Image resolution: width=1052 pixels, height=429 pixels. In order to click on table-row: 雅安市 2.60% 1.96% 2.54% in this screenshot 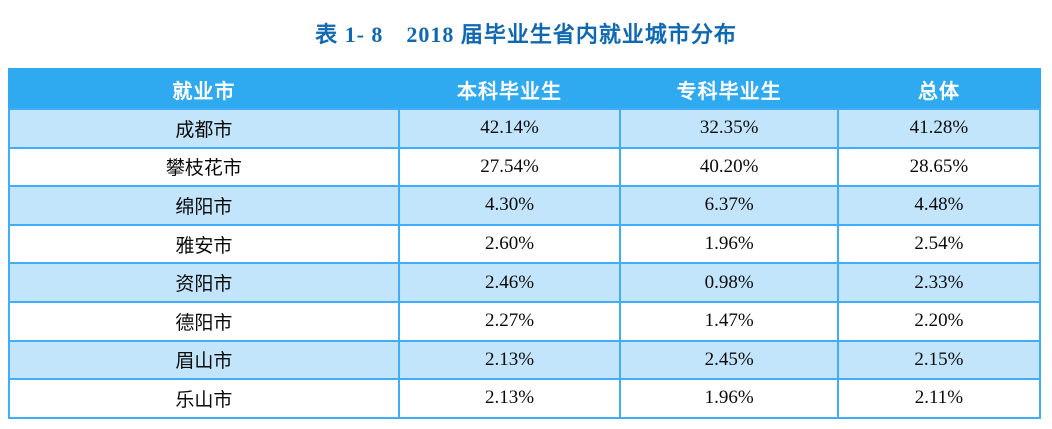, I will do `click(525, 244)`.